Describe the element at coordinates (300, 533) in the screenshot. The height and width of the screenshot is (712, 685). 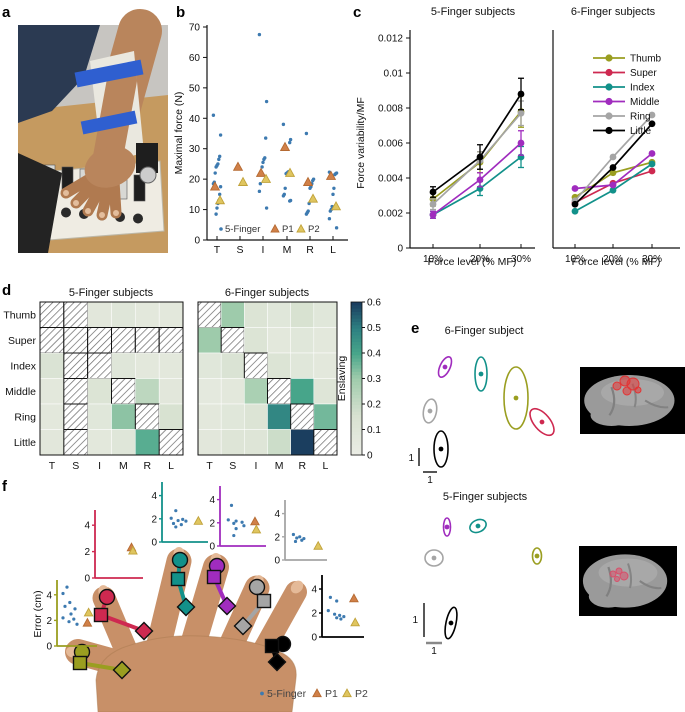
I see `error-inset-ring: 0 2 4` at that location.